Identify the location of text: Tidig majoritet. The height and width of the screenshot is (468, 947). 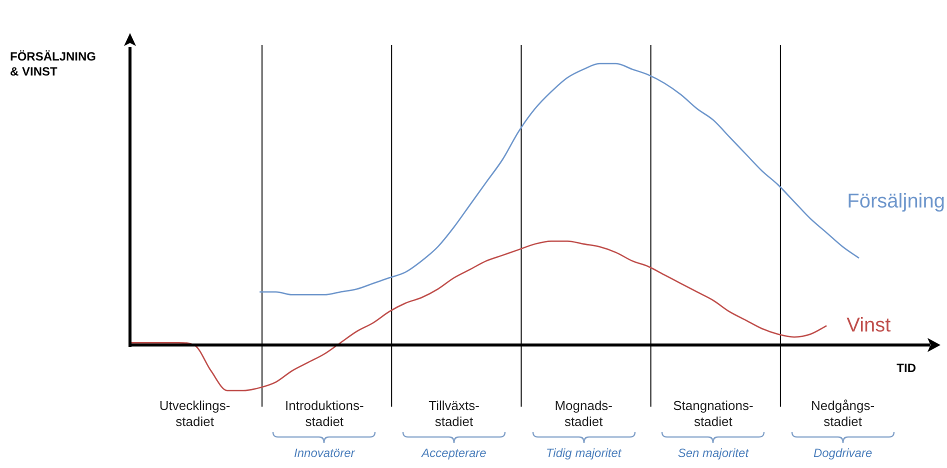
(583, 453).